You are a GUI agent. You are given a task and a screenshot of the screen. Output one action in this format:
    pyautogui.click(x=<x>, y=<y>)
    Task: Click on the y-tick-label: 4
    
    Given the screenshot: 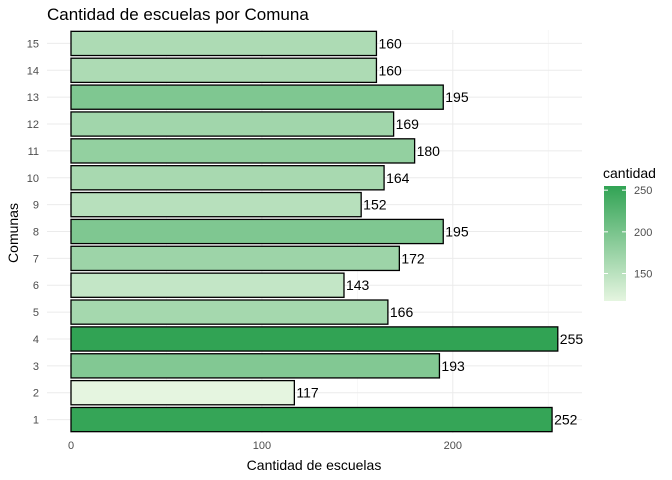 What is the action you would take?
    pyautogui.click(x=36, y=340)
    